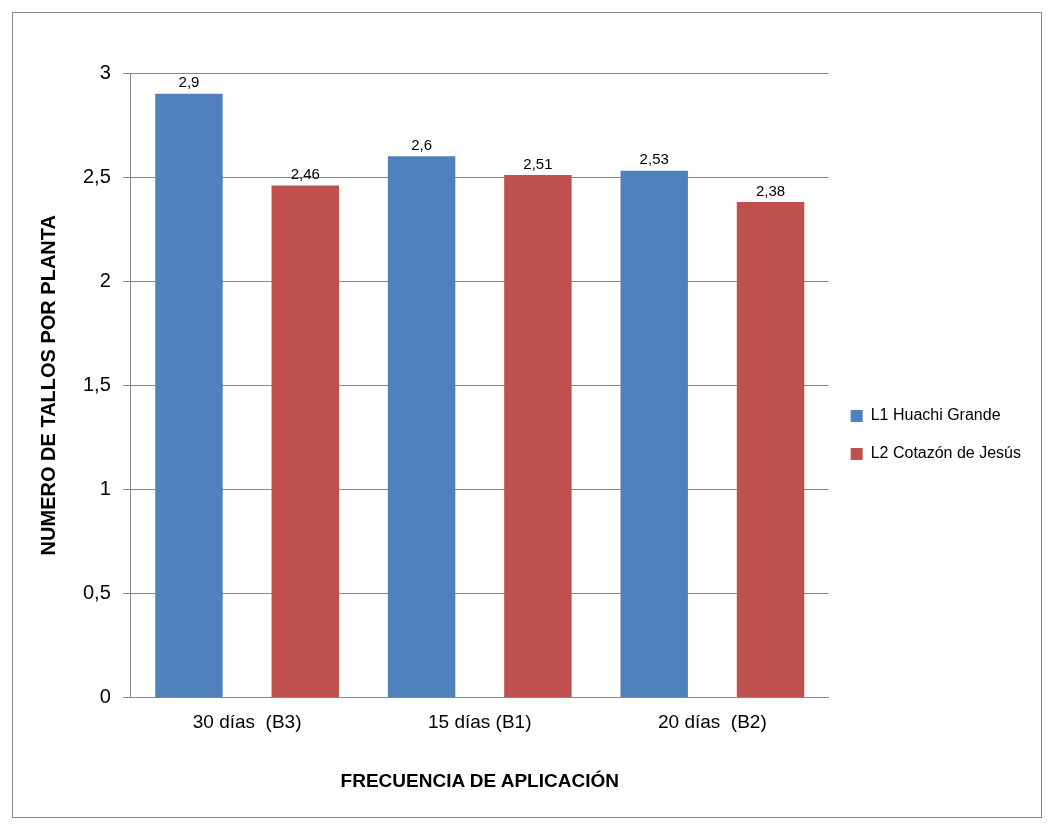  What do you see at coordinates (47, 385) in the screenshot?
I see `y-axis-title: NUMERO DE TALLOS POR PLANTA` at bounding box center [47, 385].